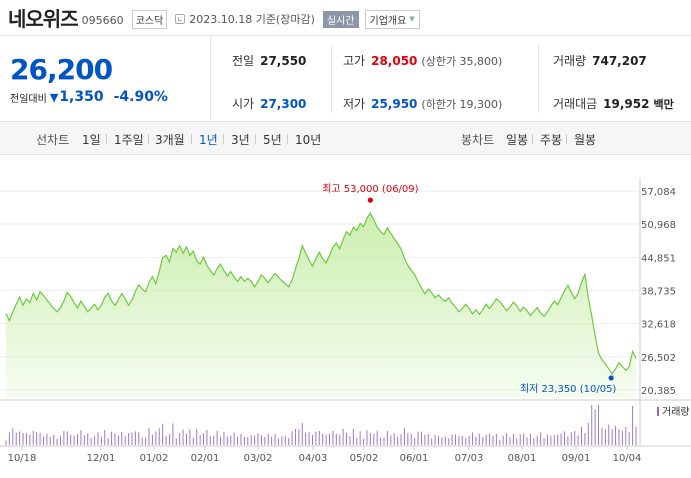 This screenshot has width=691, height=478. What do you see at coordinates (658, 411) in the screenshot?
I see `volume-legend-swatch` at bounding box center [658, 411].